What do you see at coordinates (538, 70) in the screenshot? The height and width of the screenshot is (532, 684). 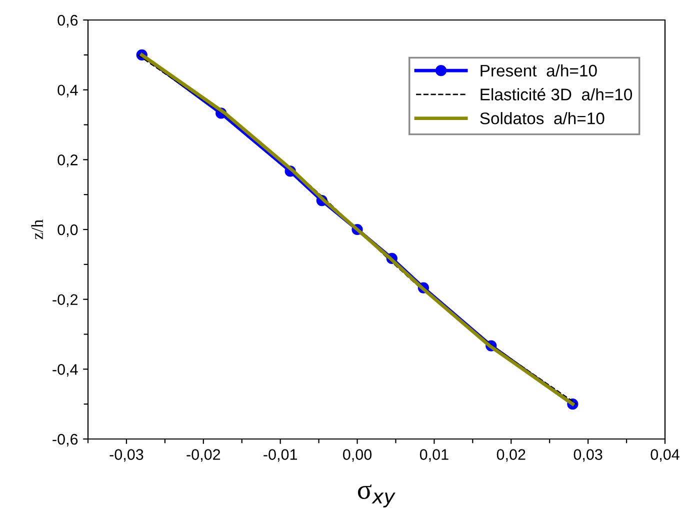 I see `legend-label: Present a/h=10` at bounding box center [538, 70].